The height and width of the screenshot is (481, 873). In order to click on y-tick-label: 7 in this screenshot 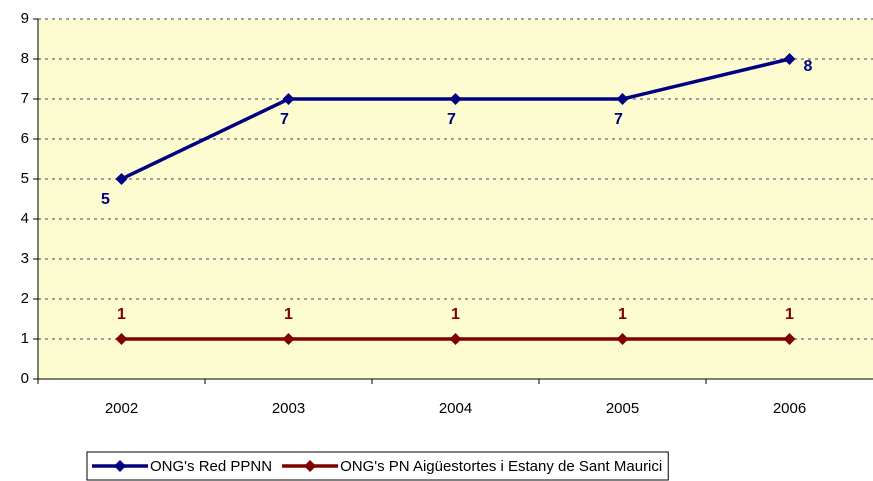, I will do `click(25, 98)`.